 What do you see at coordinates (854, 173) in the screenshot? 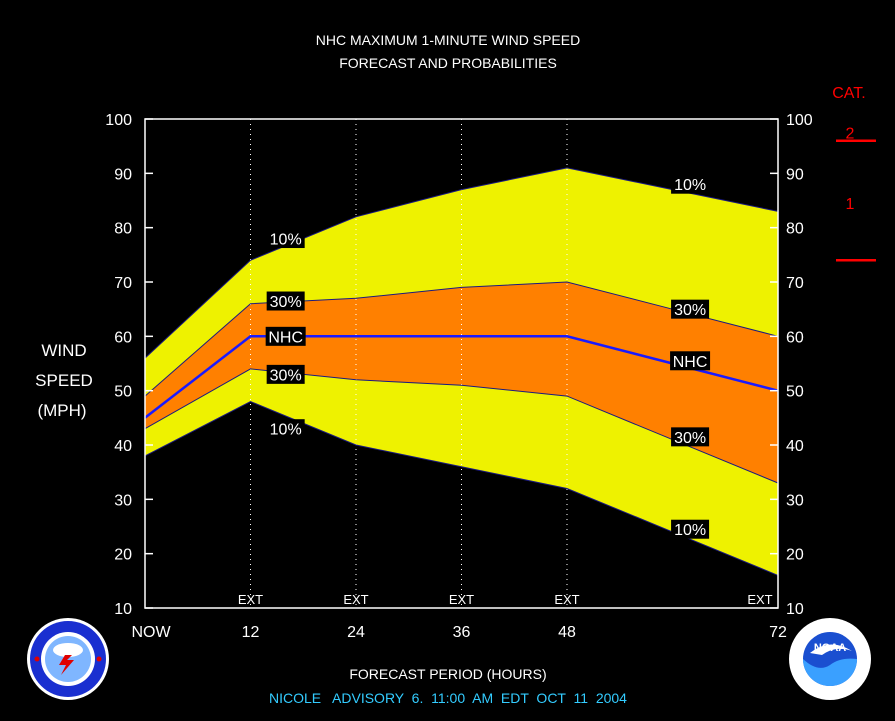
I see `category-scale: CAT. 2 1` at bounding box center [854, 173].